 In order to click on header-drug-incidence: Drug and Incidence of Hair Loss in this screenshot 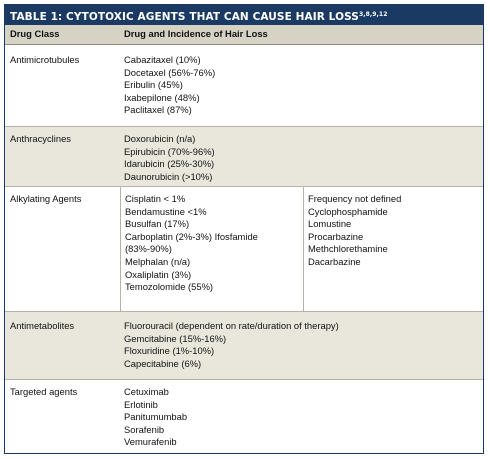, I will do `click(196, 33)`.